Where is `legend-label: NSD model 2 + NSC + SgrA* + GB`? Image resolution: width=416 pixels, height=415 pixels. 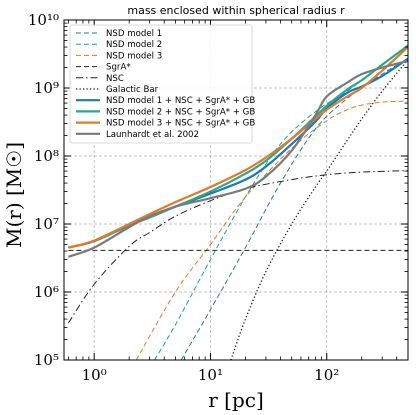 legend-label: NSD model 2 + NSC + SgrA* + GB is located at coordinates (180, 112).